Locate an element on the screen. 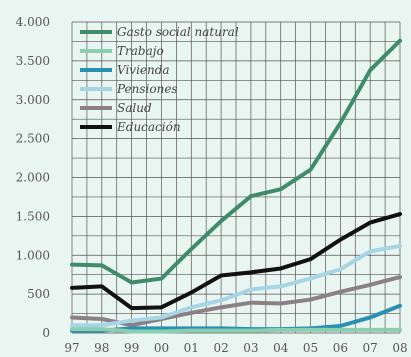 The height and width of the screenshot is (357, 411). y-tick-label: 1.500 is located at coordinates (33, 216).